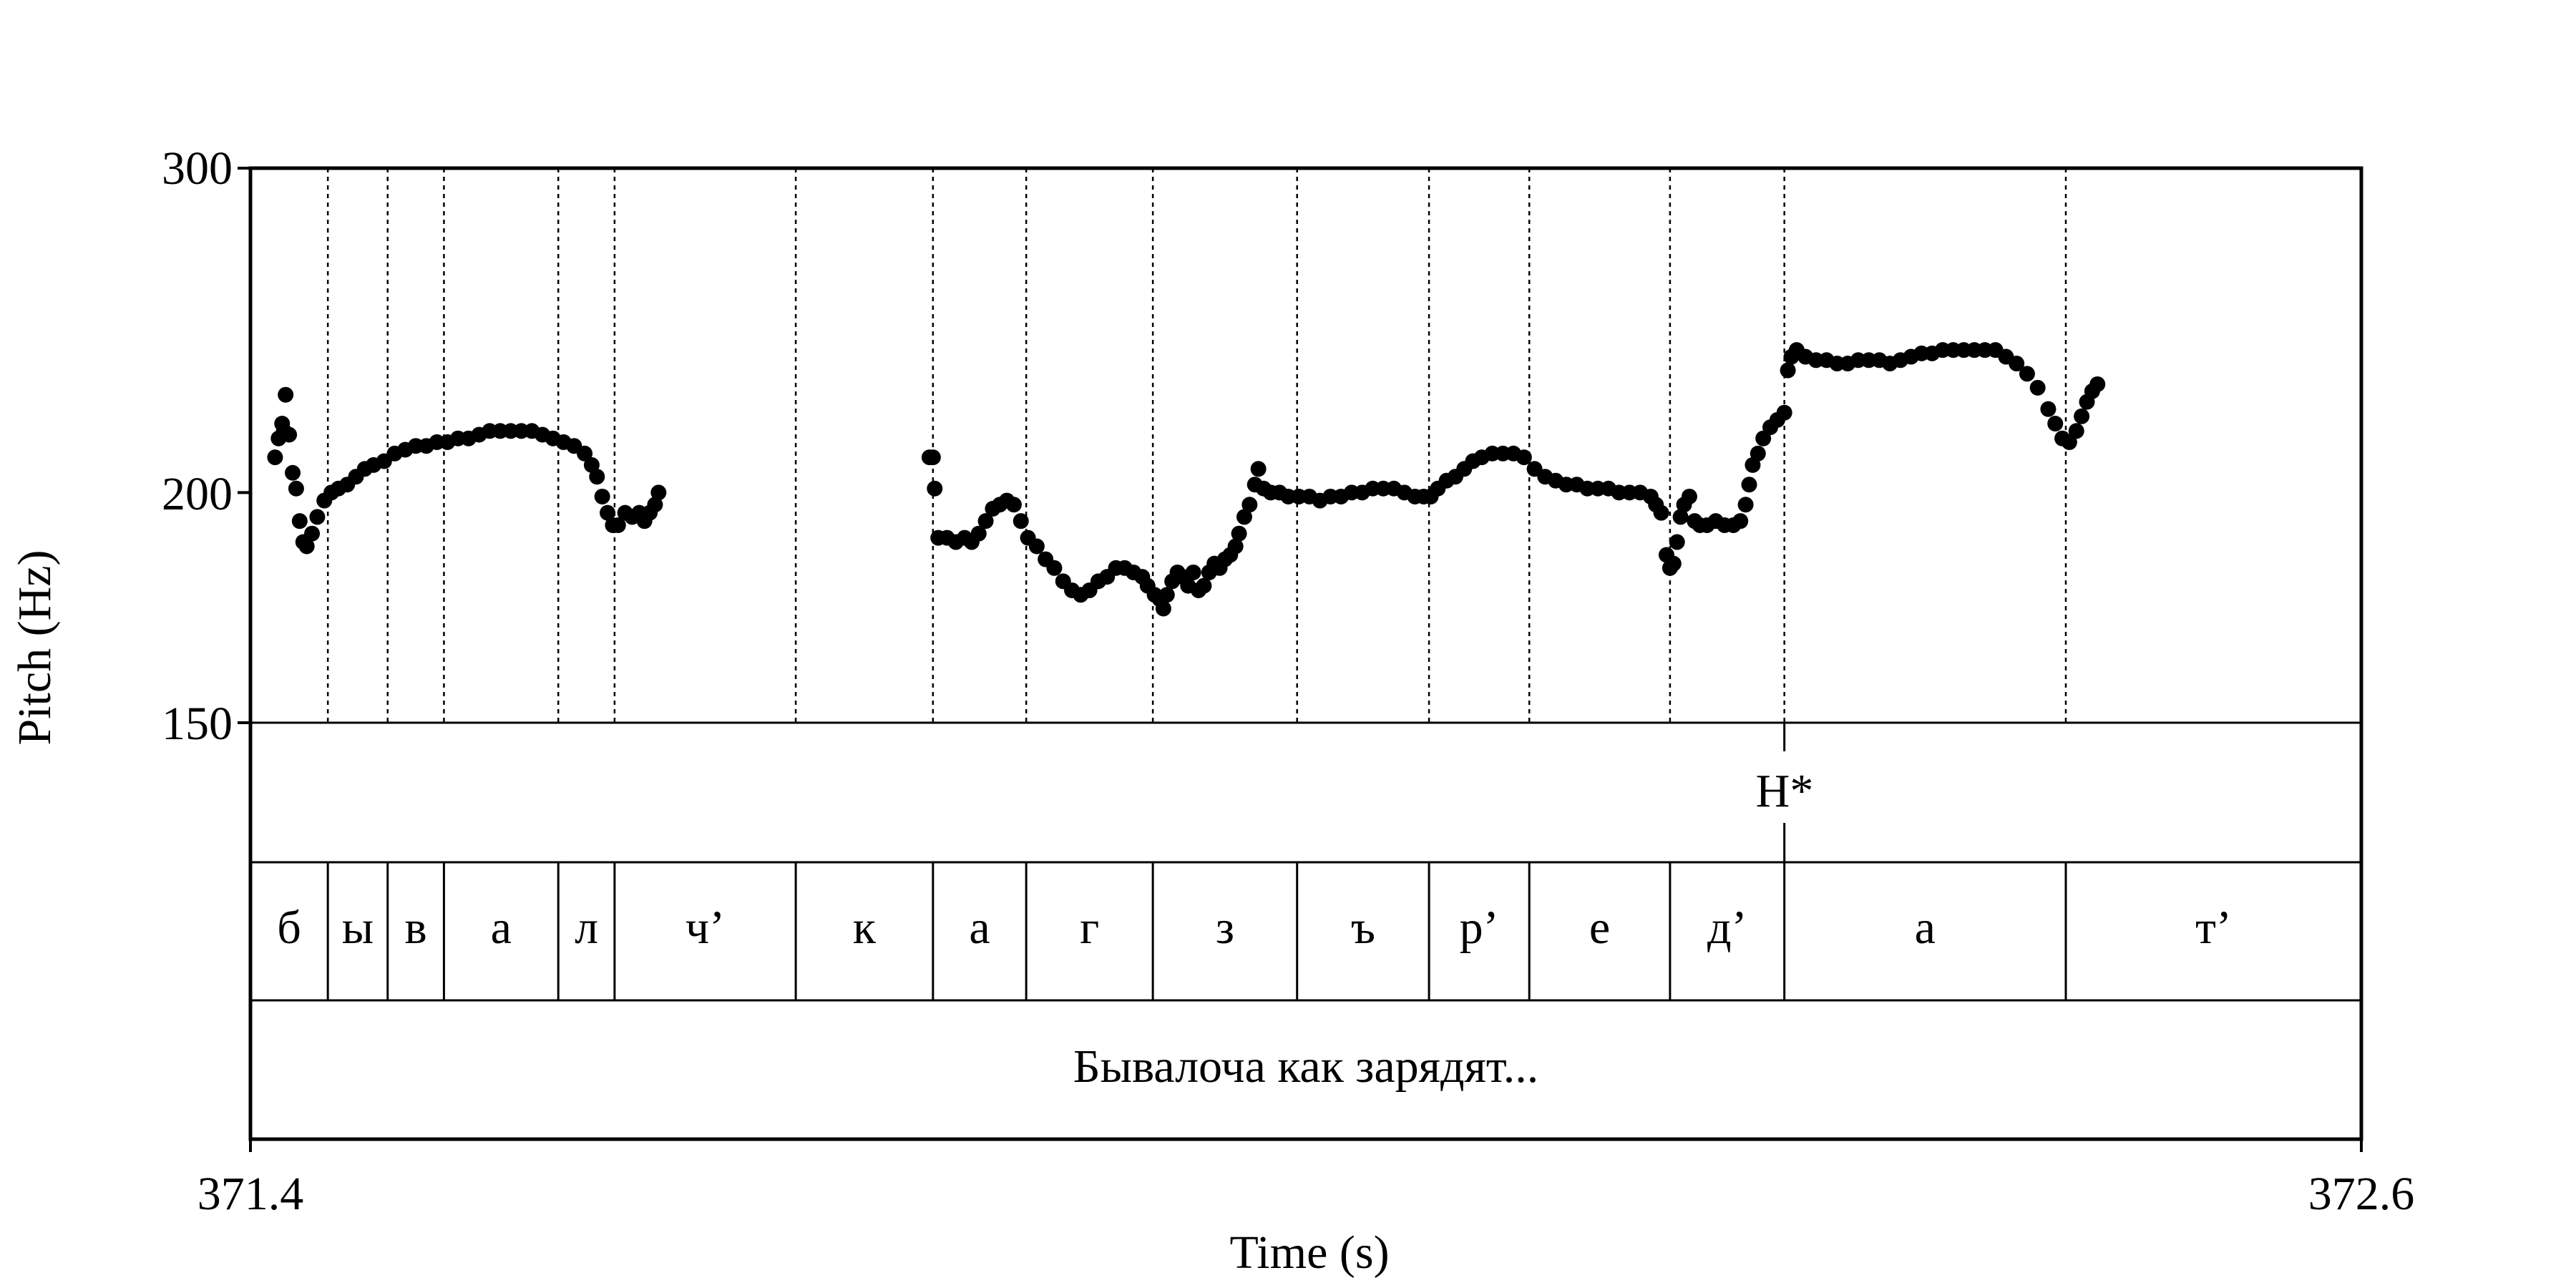 The height and width of the screenshot is (1288, 2576). I want to click on y-tick-label-300: 300, so click(197, 168).